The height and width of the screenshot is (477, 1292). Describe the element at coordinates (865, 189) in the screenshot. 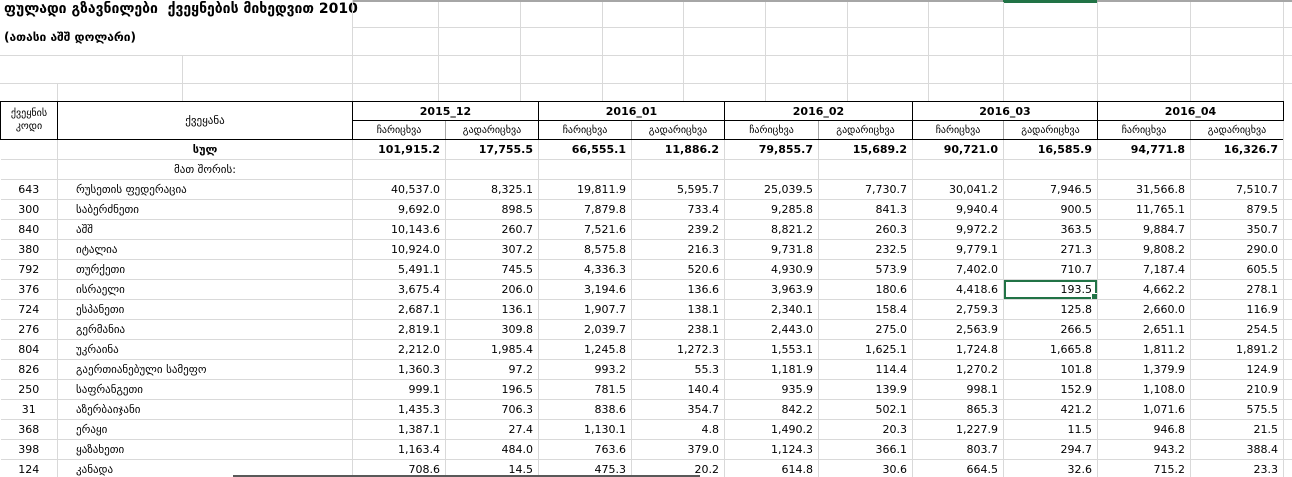

I see `value-cell: 7,730.7` at that location.